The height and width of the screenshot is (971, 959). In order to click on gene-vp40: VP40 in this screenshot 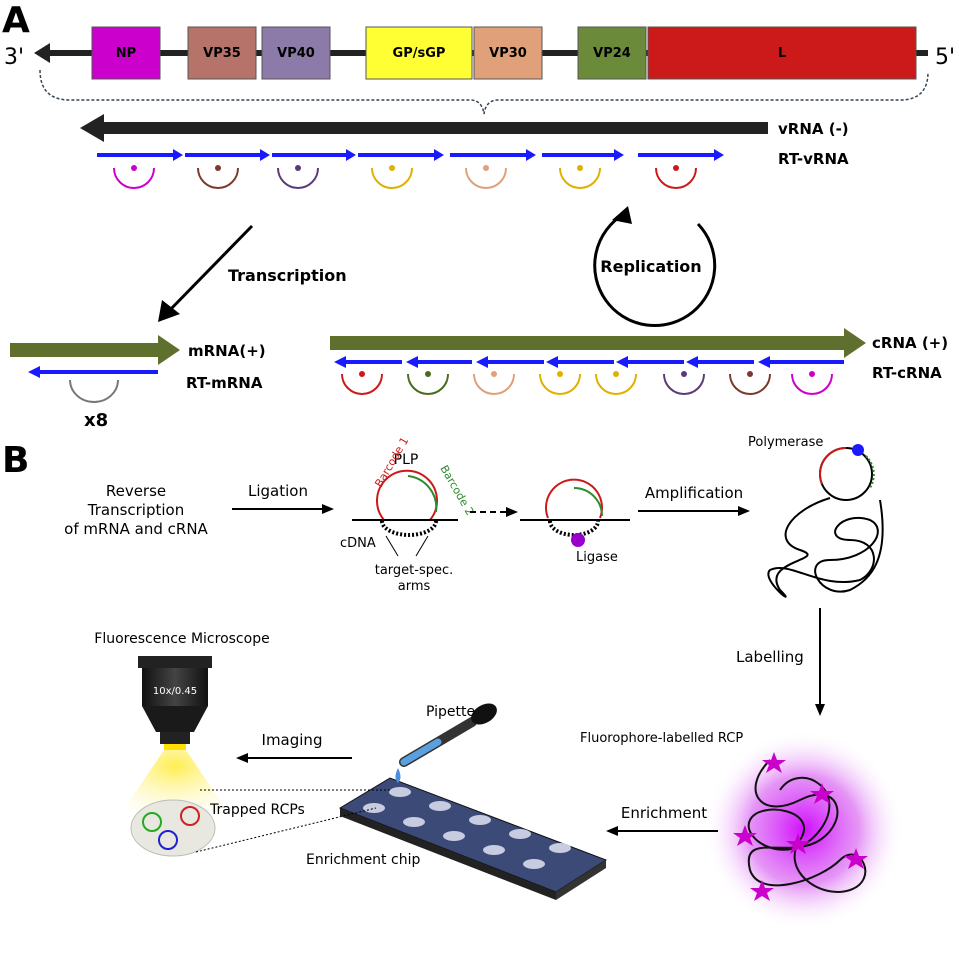, I will do `click(296, 53)`.